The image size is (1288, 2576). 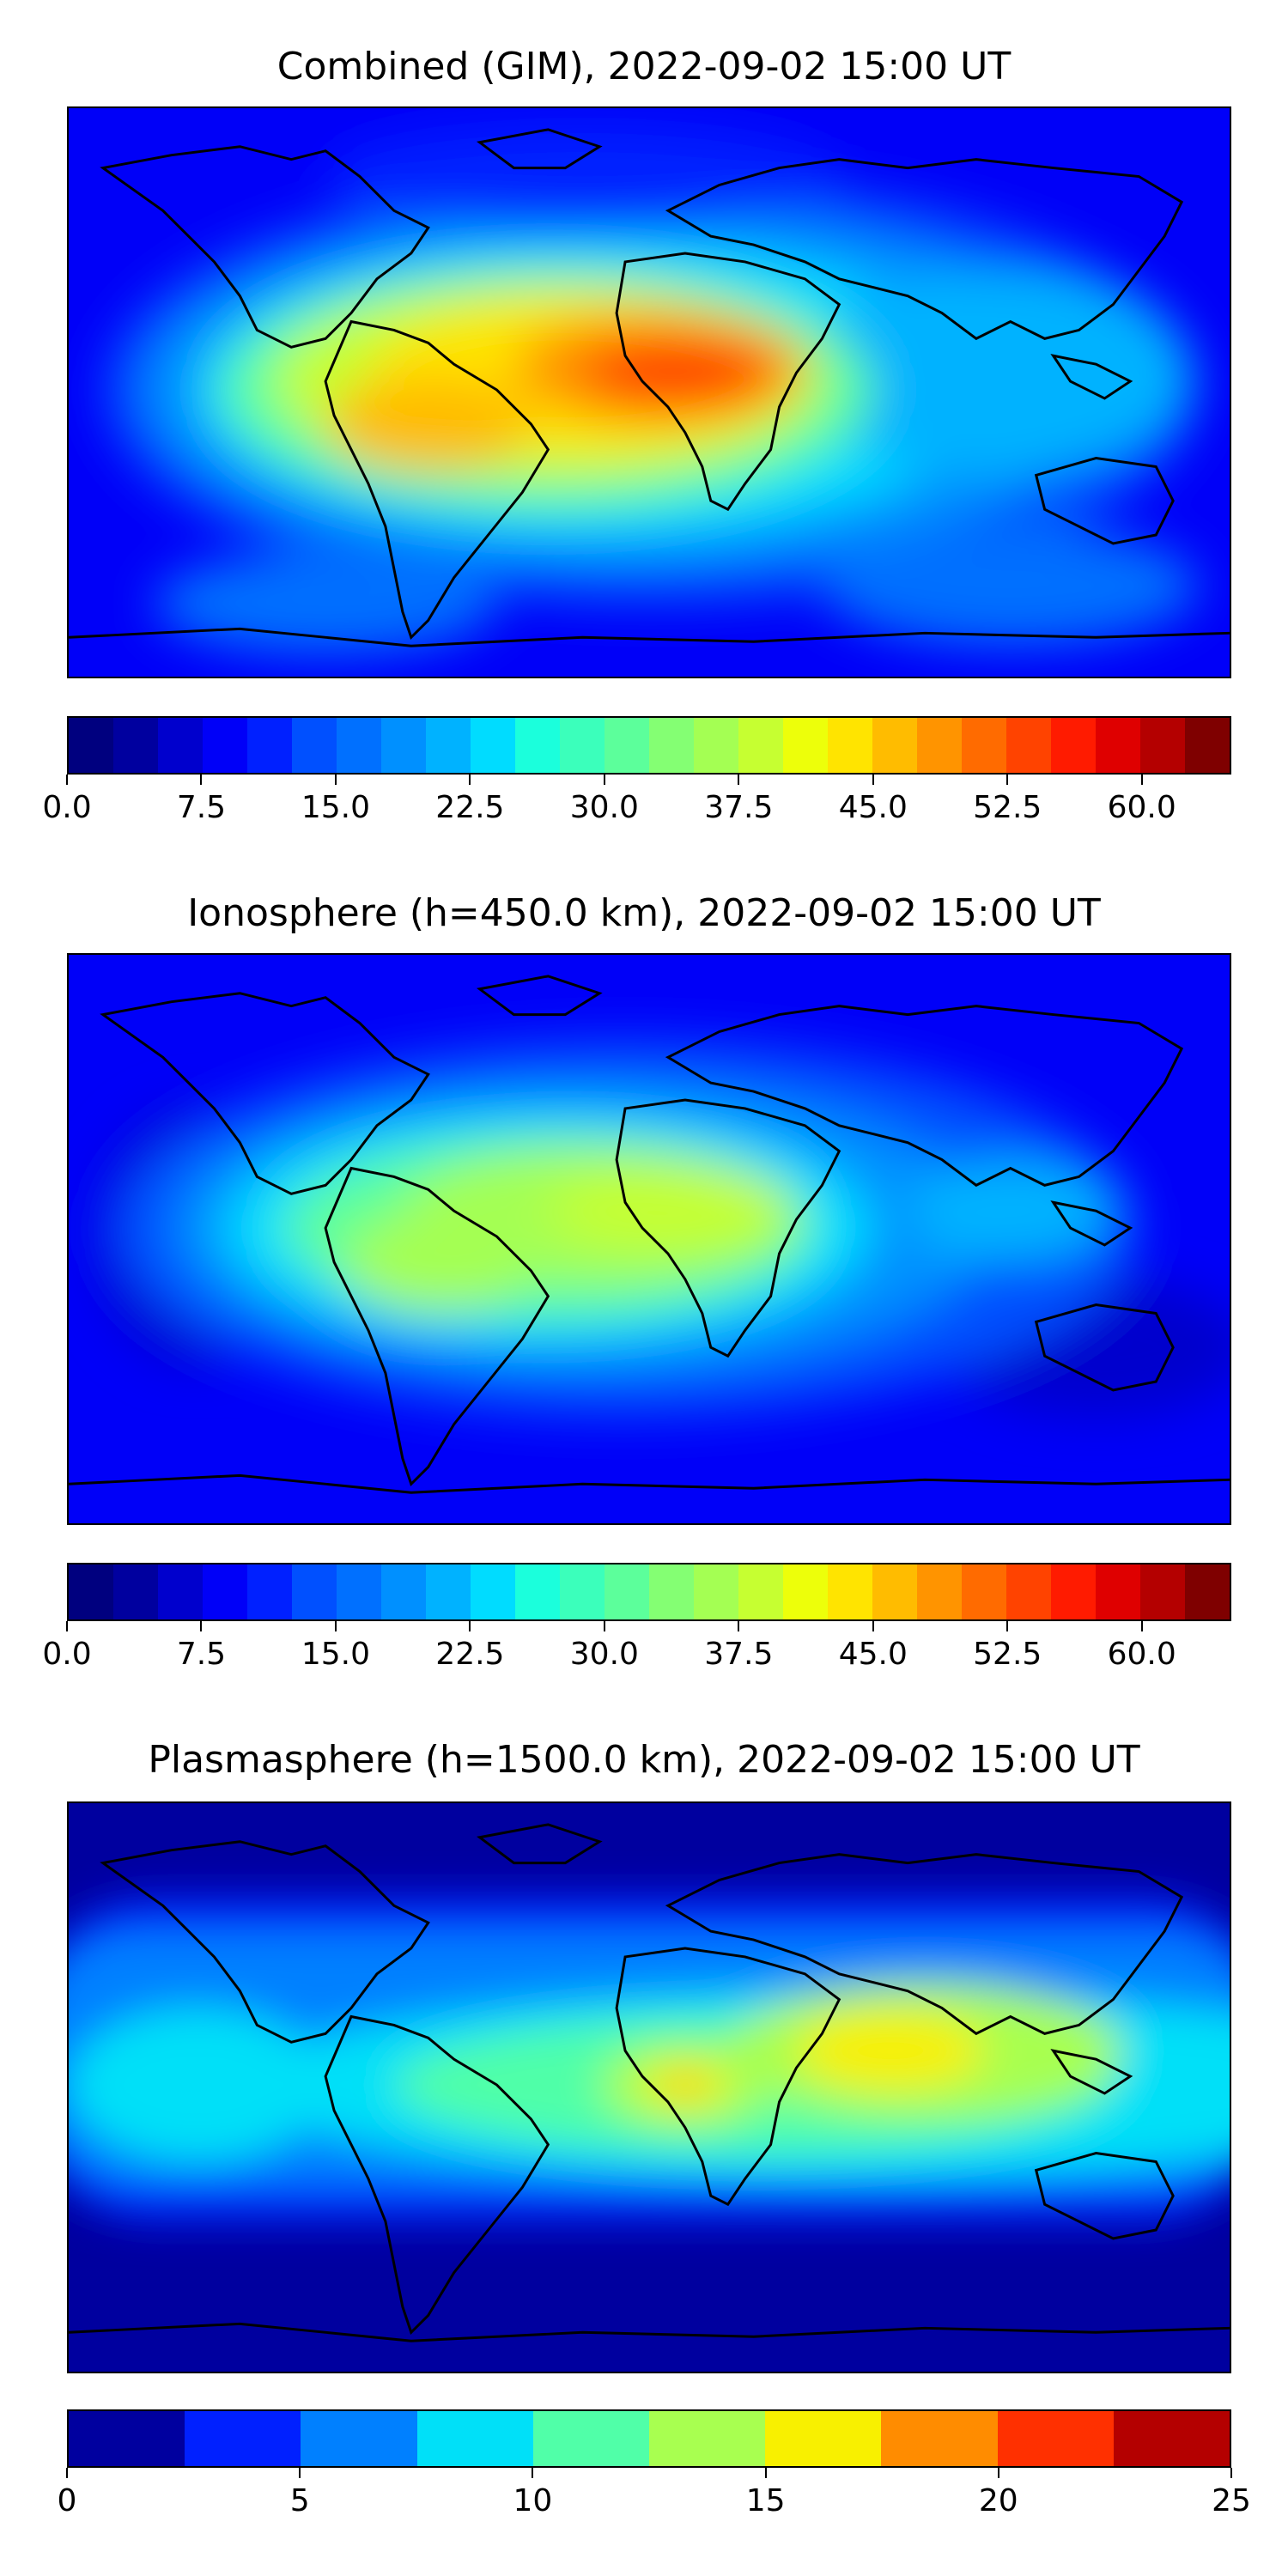 I want to click on colorbar-tick-label: 5, so click(x=300, y=2500).